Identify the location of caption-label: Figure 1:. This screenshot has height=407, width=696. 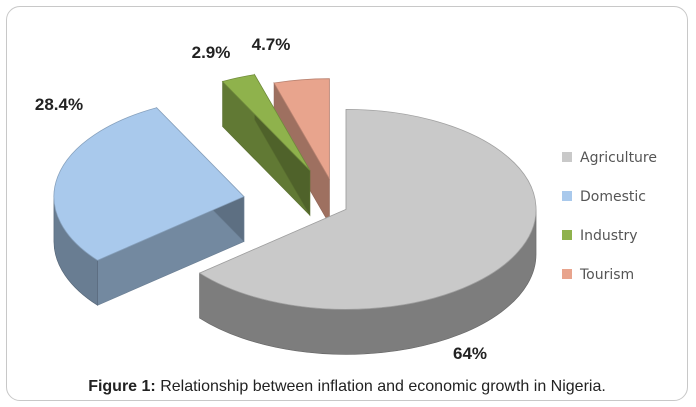
(122, 386).